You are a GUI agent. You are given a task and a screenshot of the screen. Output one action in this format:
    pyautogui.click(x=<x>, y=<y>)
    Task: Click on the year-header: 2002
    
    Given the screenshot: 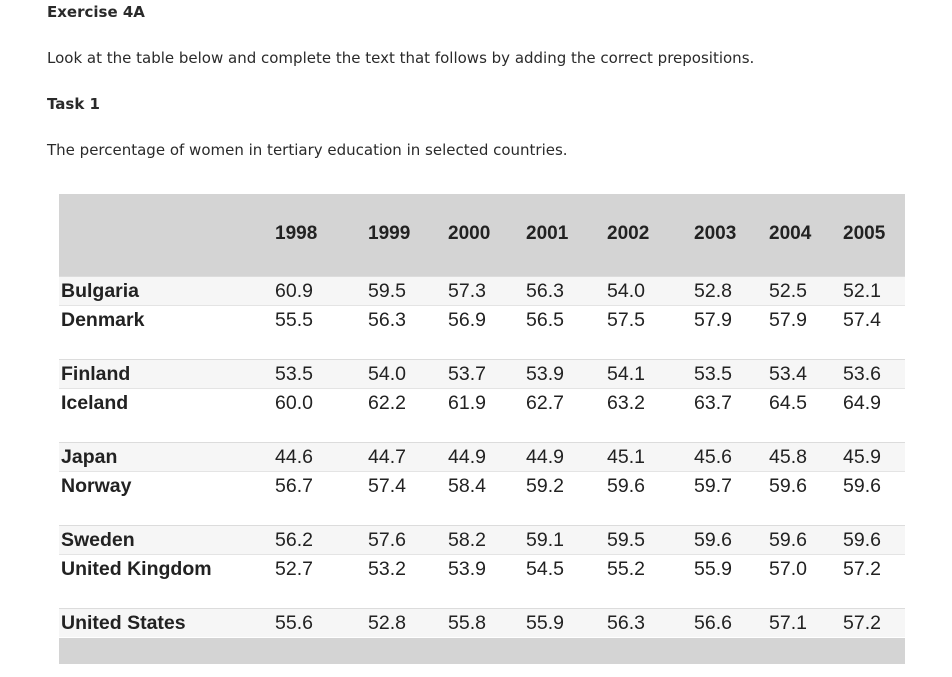 What is the action you would take?
    pyautogui.click(x=628, y=233)
    